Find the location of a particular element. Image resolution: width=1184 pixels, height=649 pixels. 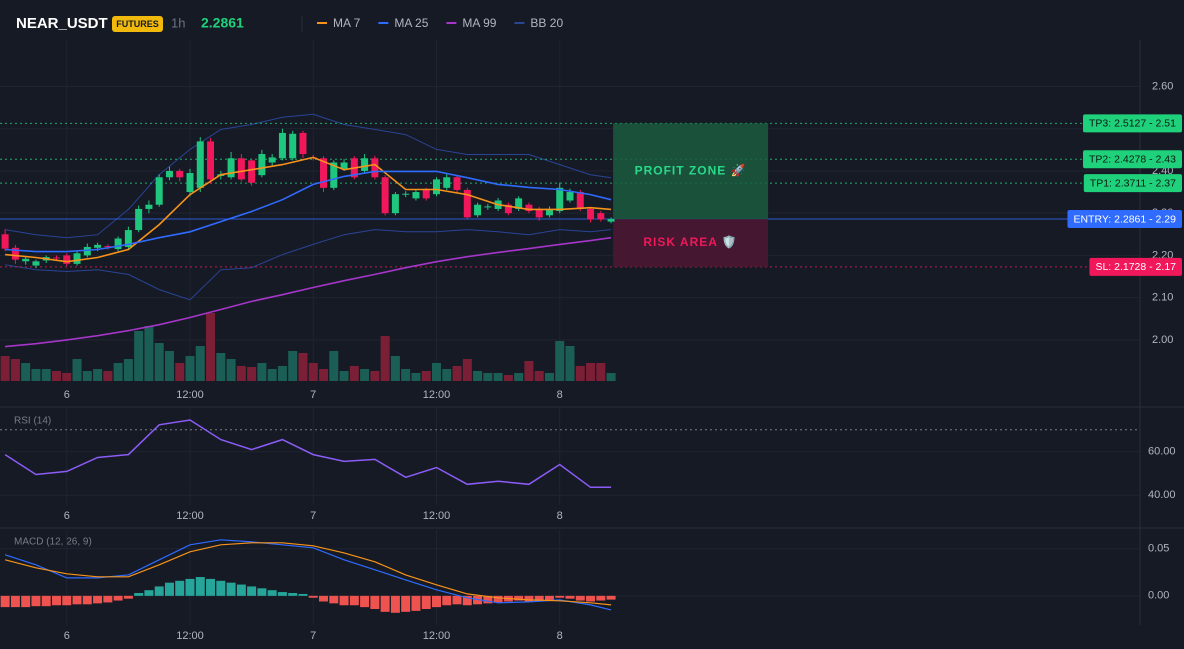

badge: FUTURES is located at coordinates (137, 24).